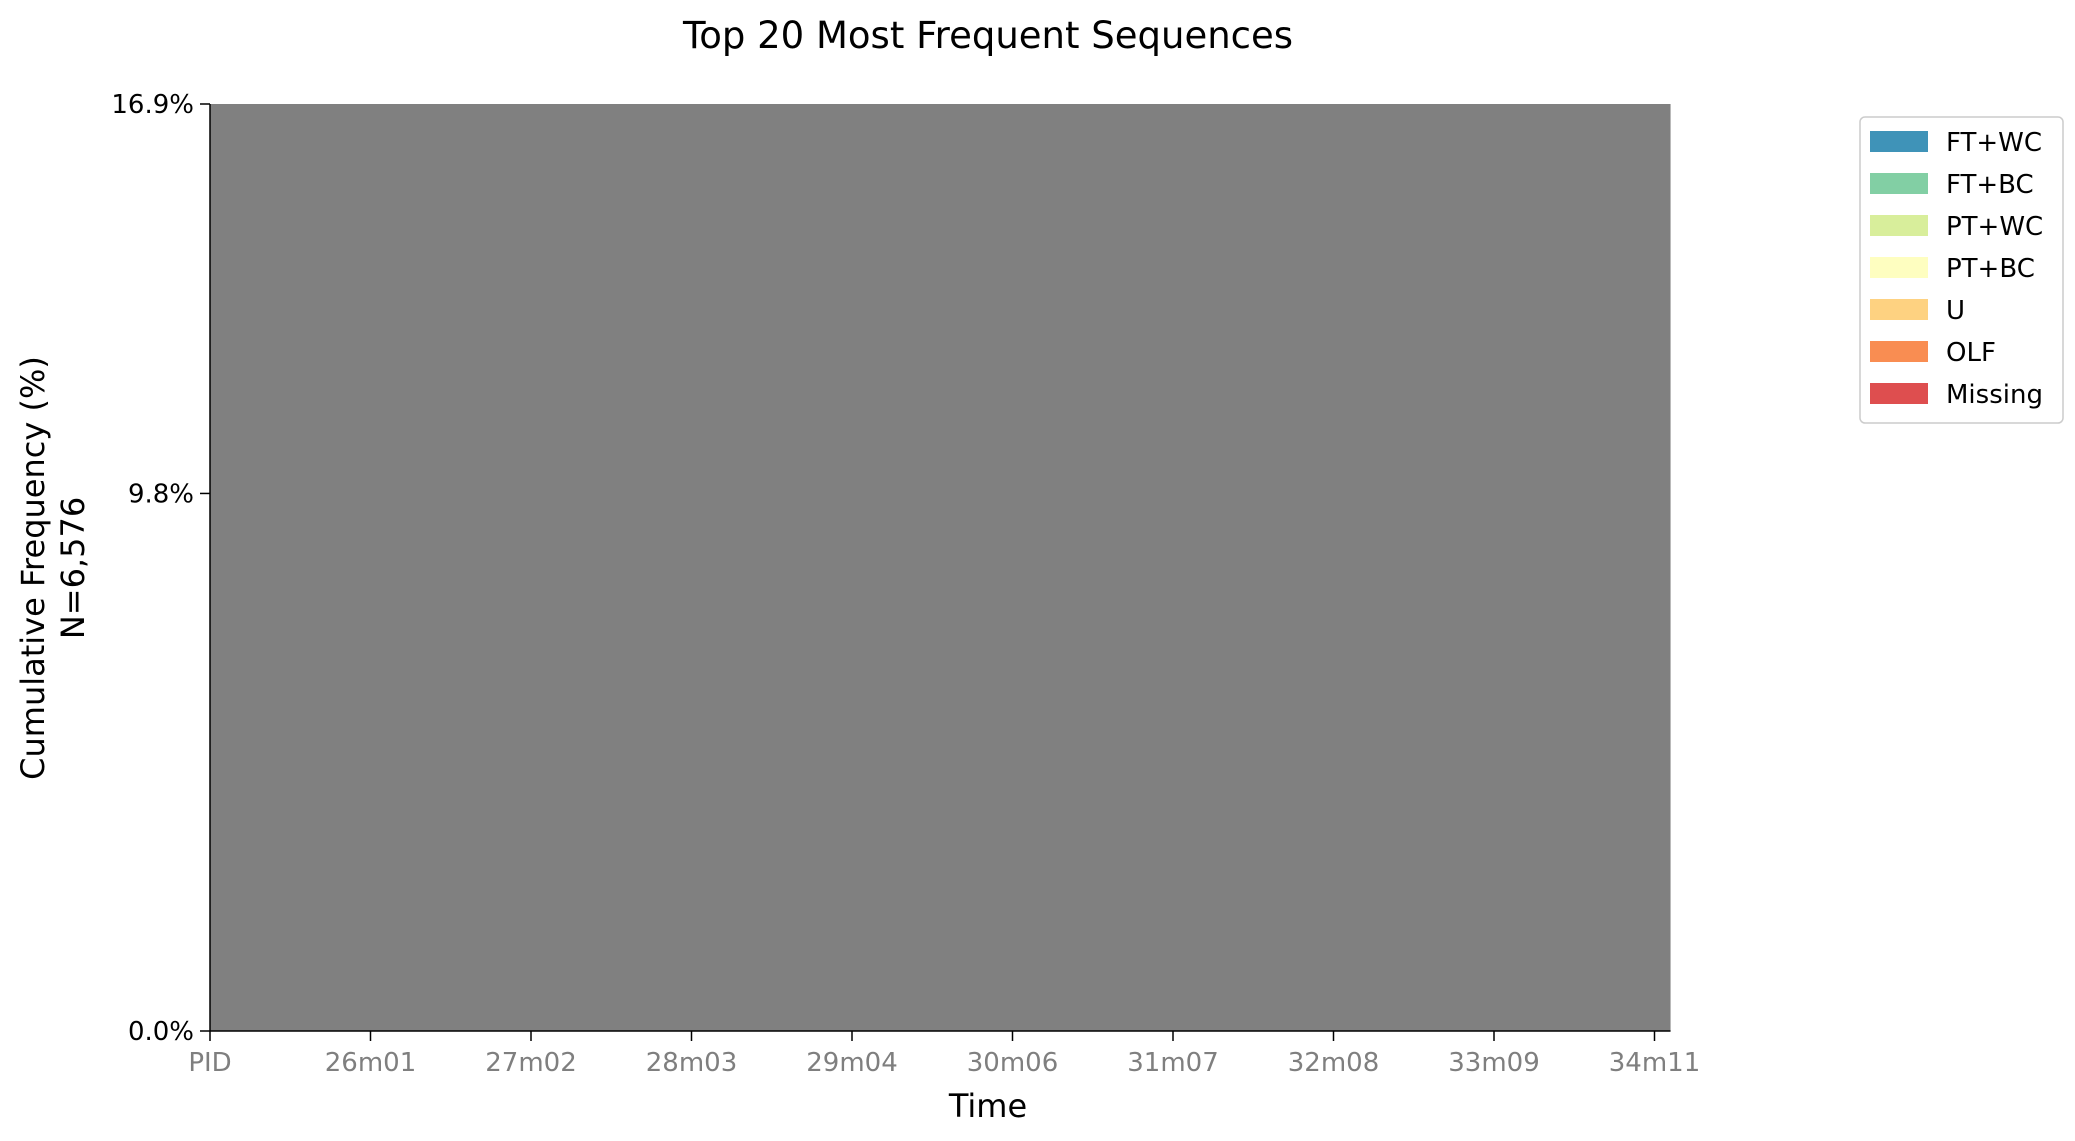 The image size is (2075, 1141). I want to click on x-tick-label: 34m11, so click(1655, 1063).